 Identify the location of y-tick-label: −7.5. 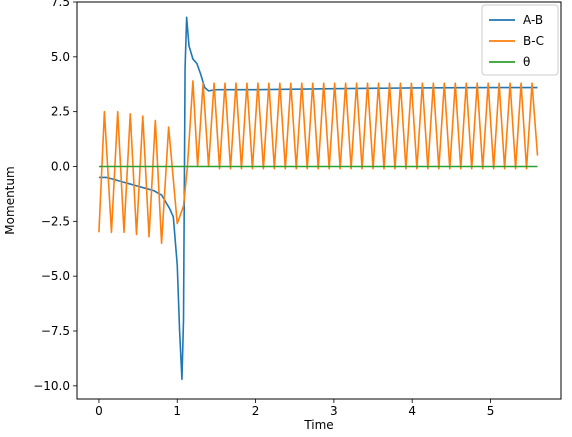
(55, 331).